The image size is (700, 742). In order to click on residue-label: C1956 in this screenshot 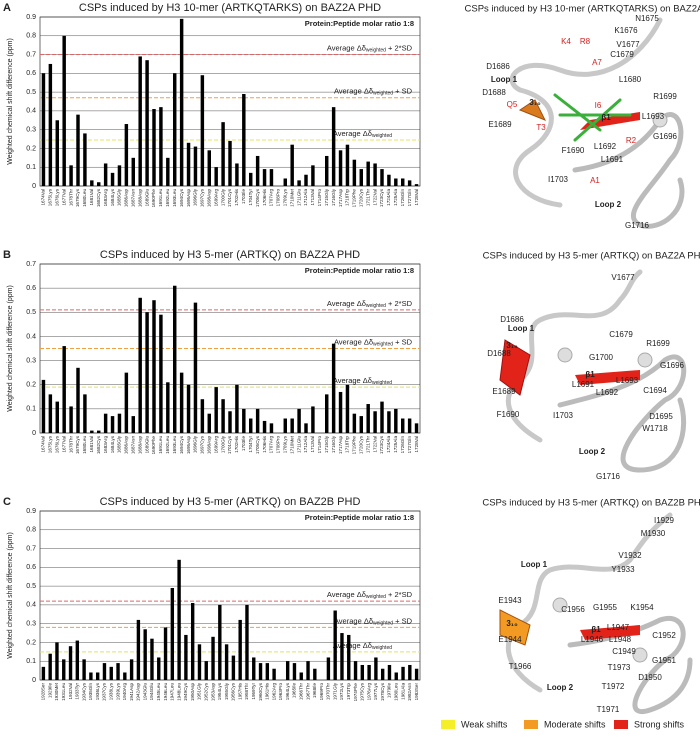, I will do `click(573, 609)`.